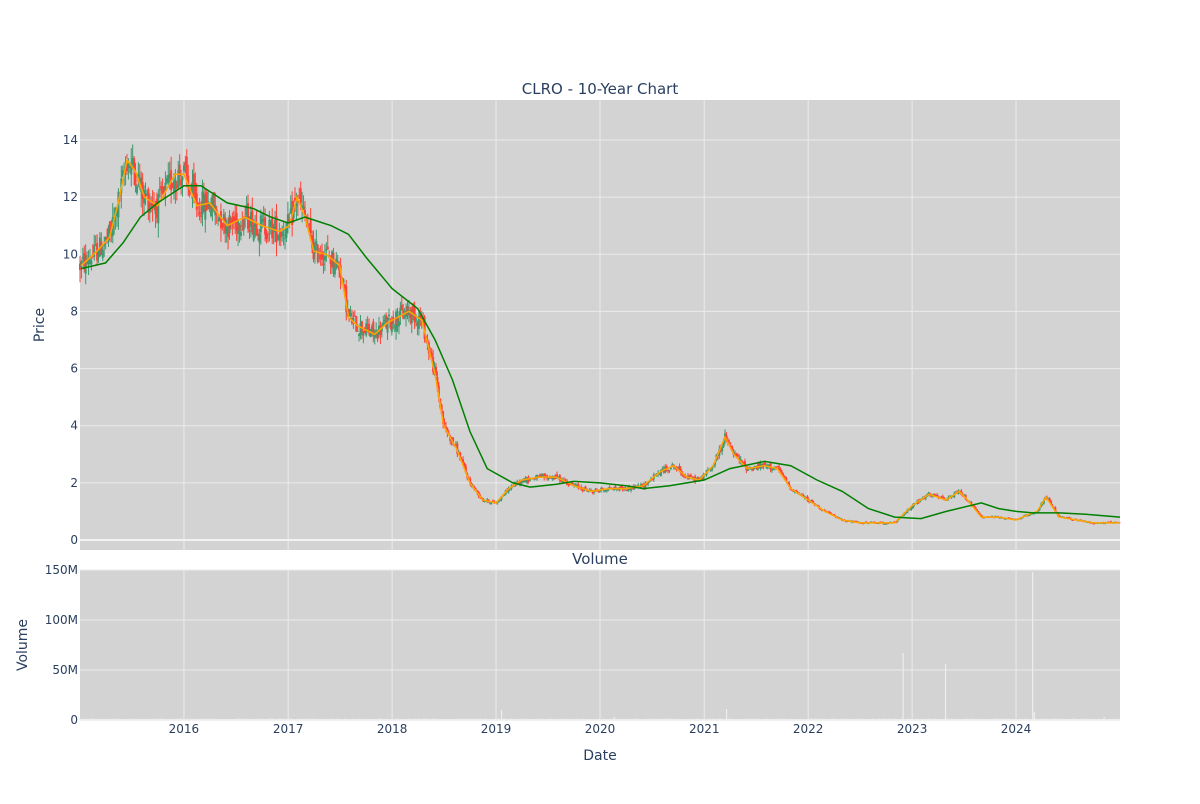 Image resolution: width=1200 pixels, height=804 pixels. I want to click on x-tick-label: 2016, so click(184, 729).